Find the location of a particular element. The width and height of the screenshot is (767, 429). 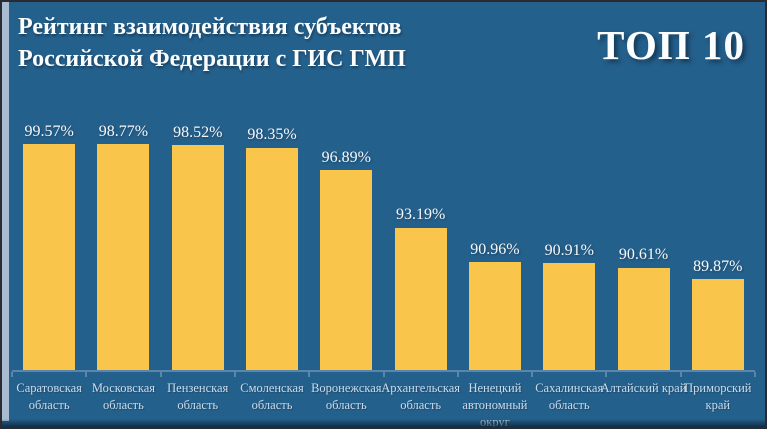

category-label: Сахалинская область is located at coordinates (569, 403).